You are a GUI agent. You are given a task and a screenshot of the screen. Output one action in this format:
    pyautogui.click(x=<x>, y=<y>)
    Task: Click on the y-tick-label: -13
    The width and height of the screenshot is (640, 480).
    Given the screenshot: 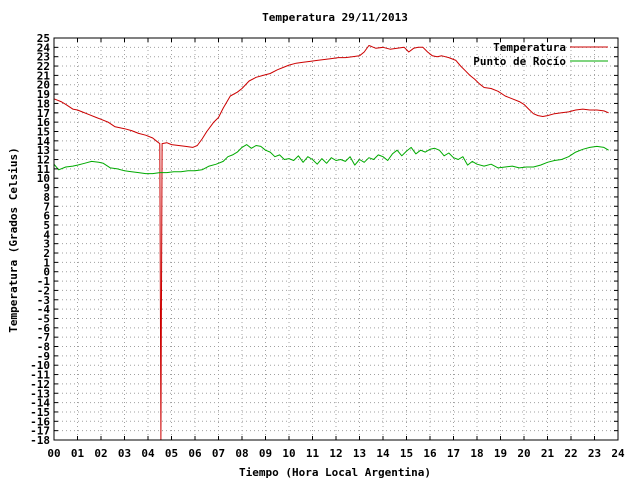 What is the action you would take?
    pyautogui.click(x=40, y=393)
    